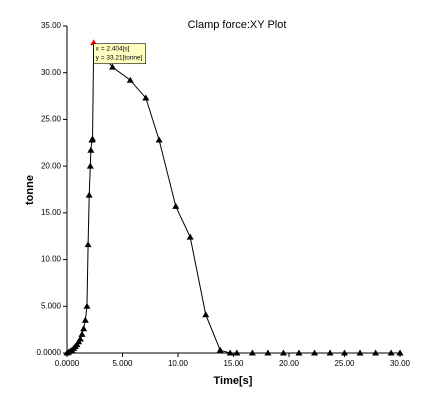 This screenshot has height=403, width=432. I want to click on y-tick-label: 5.000, so click(51, 305).